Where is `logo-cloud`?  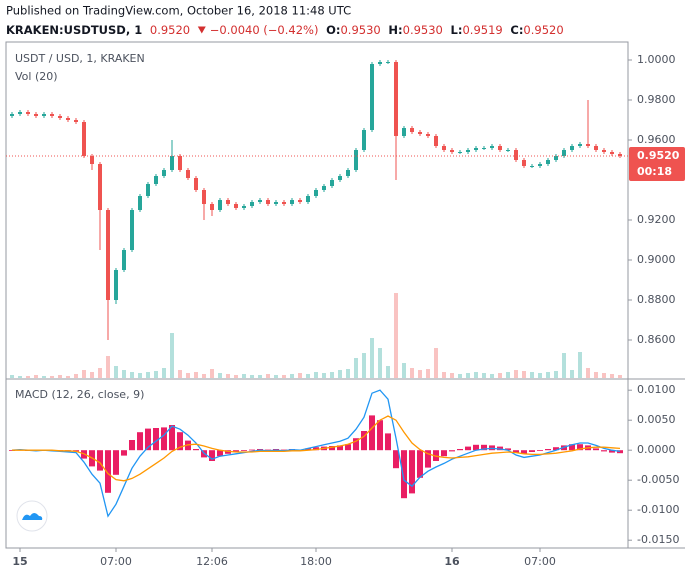
logo-cloud is located at coordinates (32, 516).